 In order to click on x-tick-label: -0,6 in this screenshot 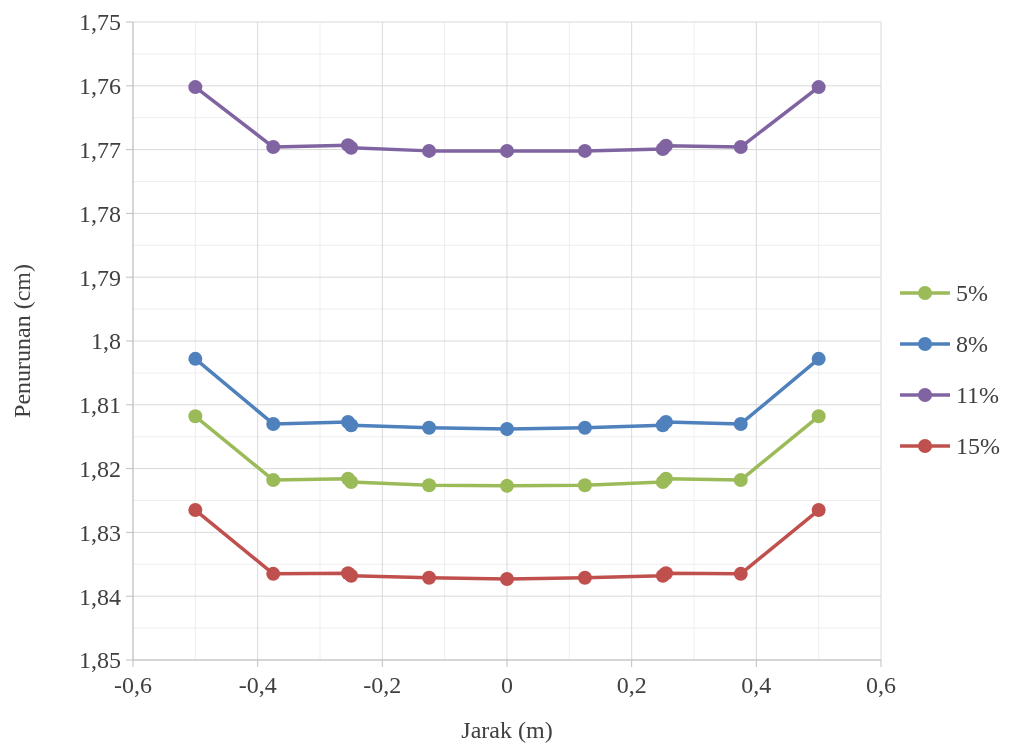, I will do `click(133, 685)`.